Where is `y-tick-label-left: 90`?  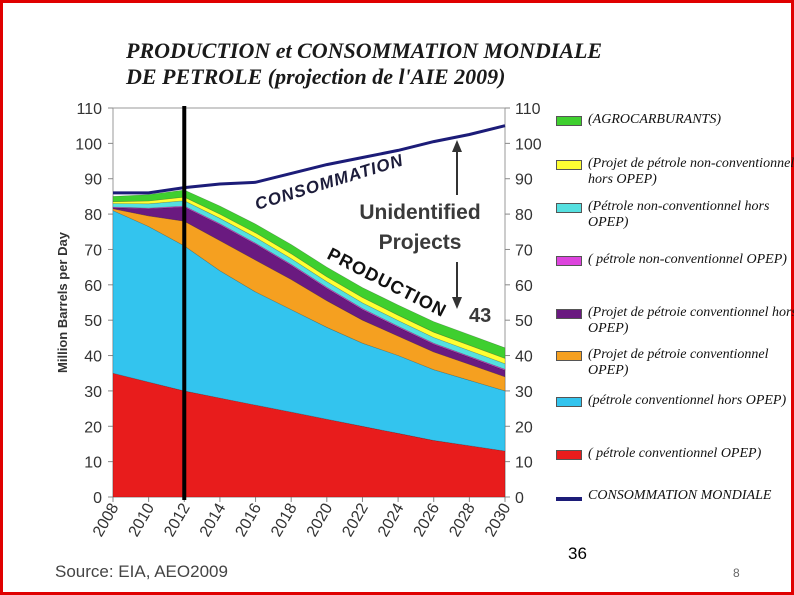
y-tick-label-left: 90 is located at coordinates (93, 180).